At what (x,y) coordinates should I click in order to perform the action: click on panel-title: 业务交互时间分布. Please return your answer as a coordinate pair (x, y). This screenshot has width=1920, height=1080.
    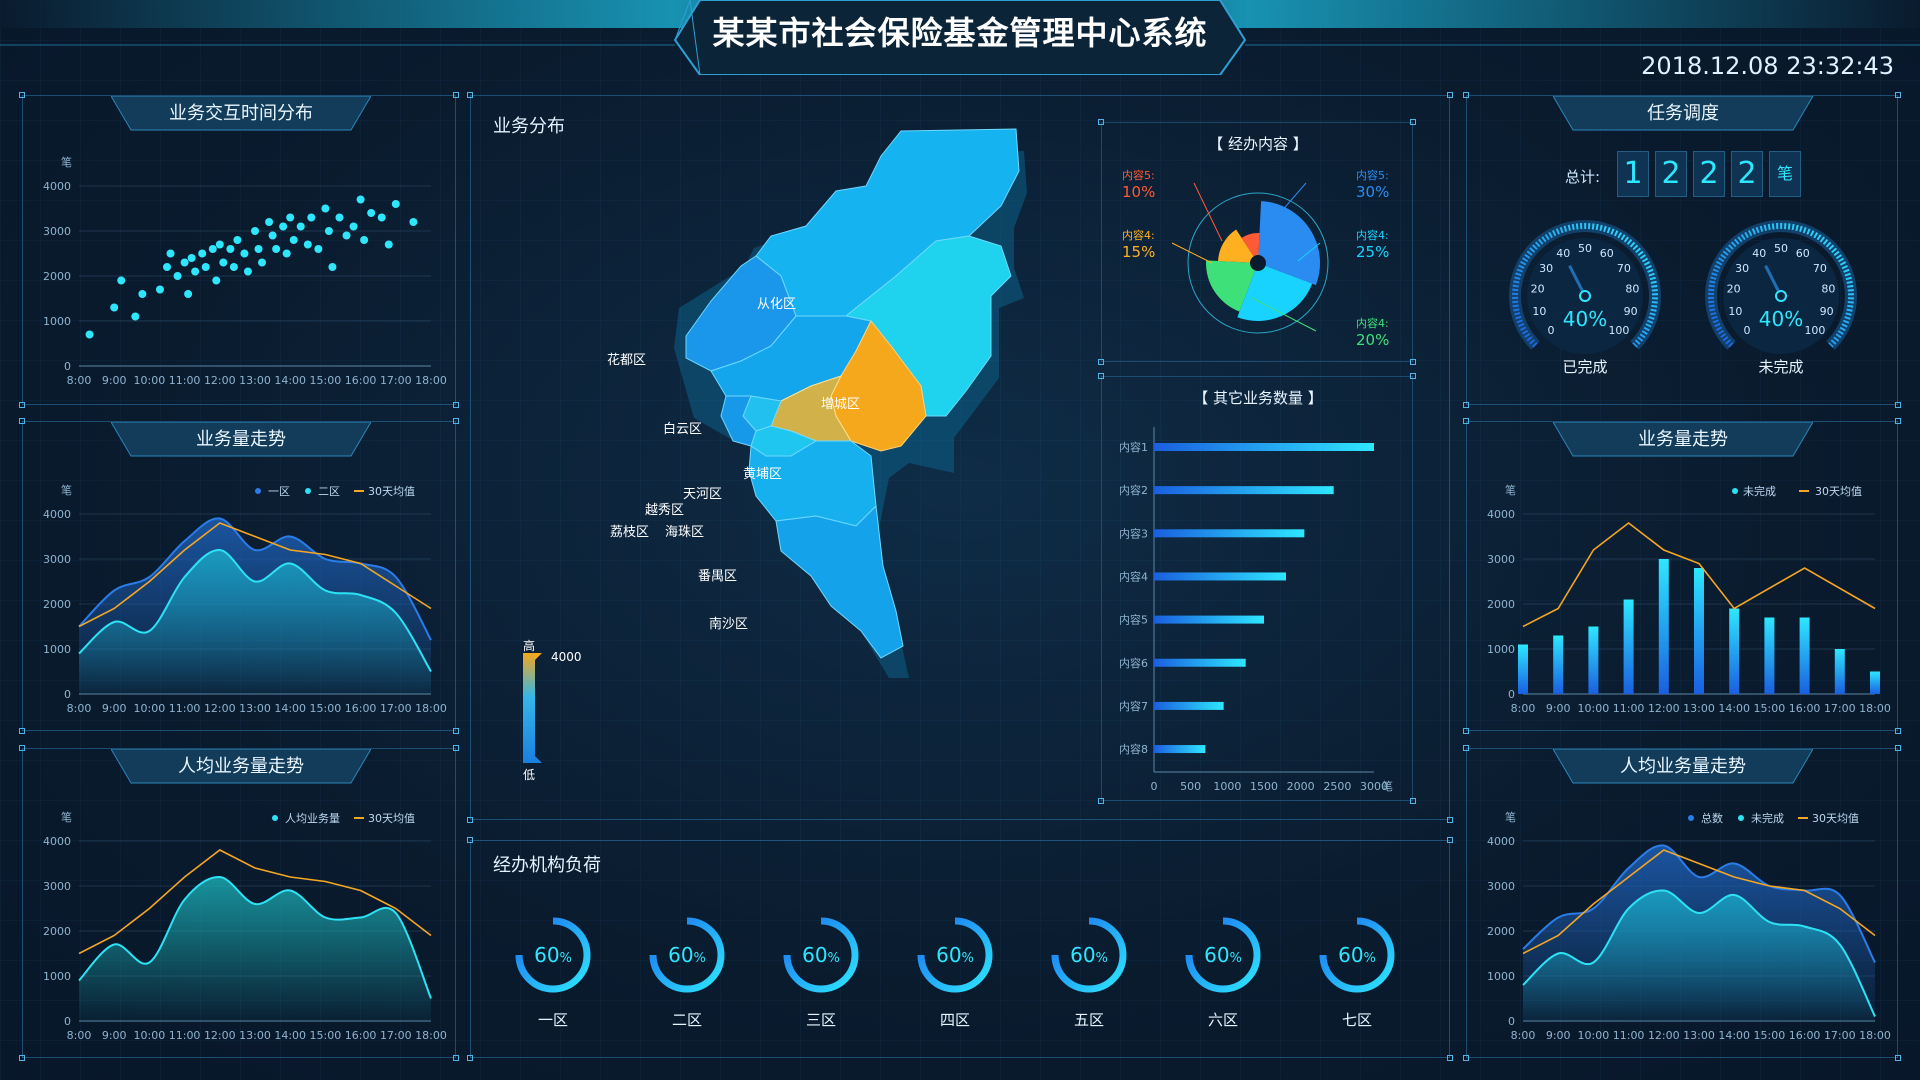
    Looking at the image, I should click on (241, 113).